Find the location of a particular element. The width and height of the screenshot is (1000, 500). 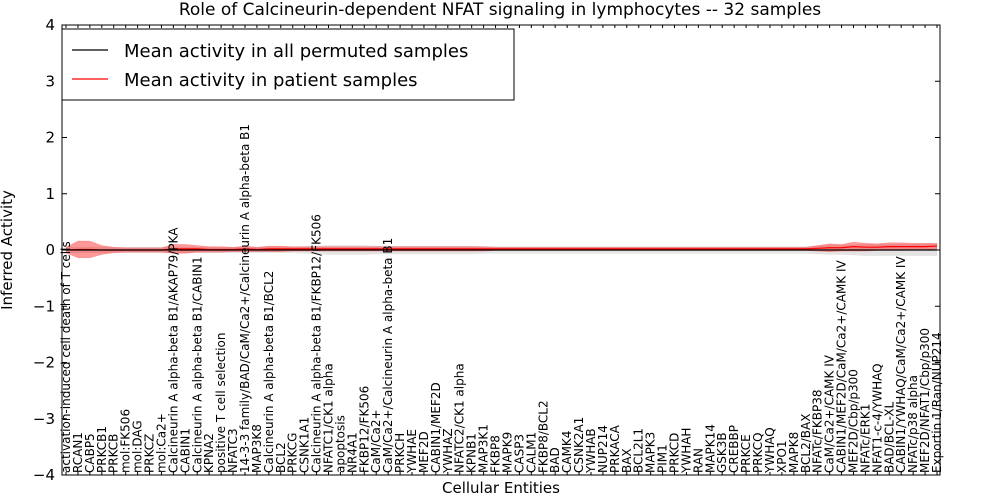

x-tick-label: CABIN1/MEF2D is located at coordinates (436, 427).